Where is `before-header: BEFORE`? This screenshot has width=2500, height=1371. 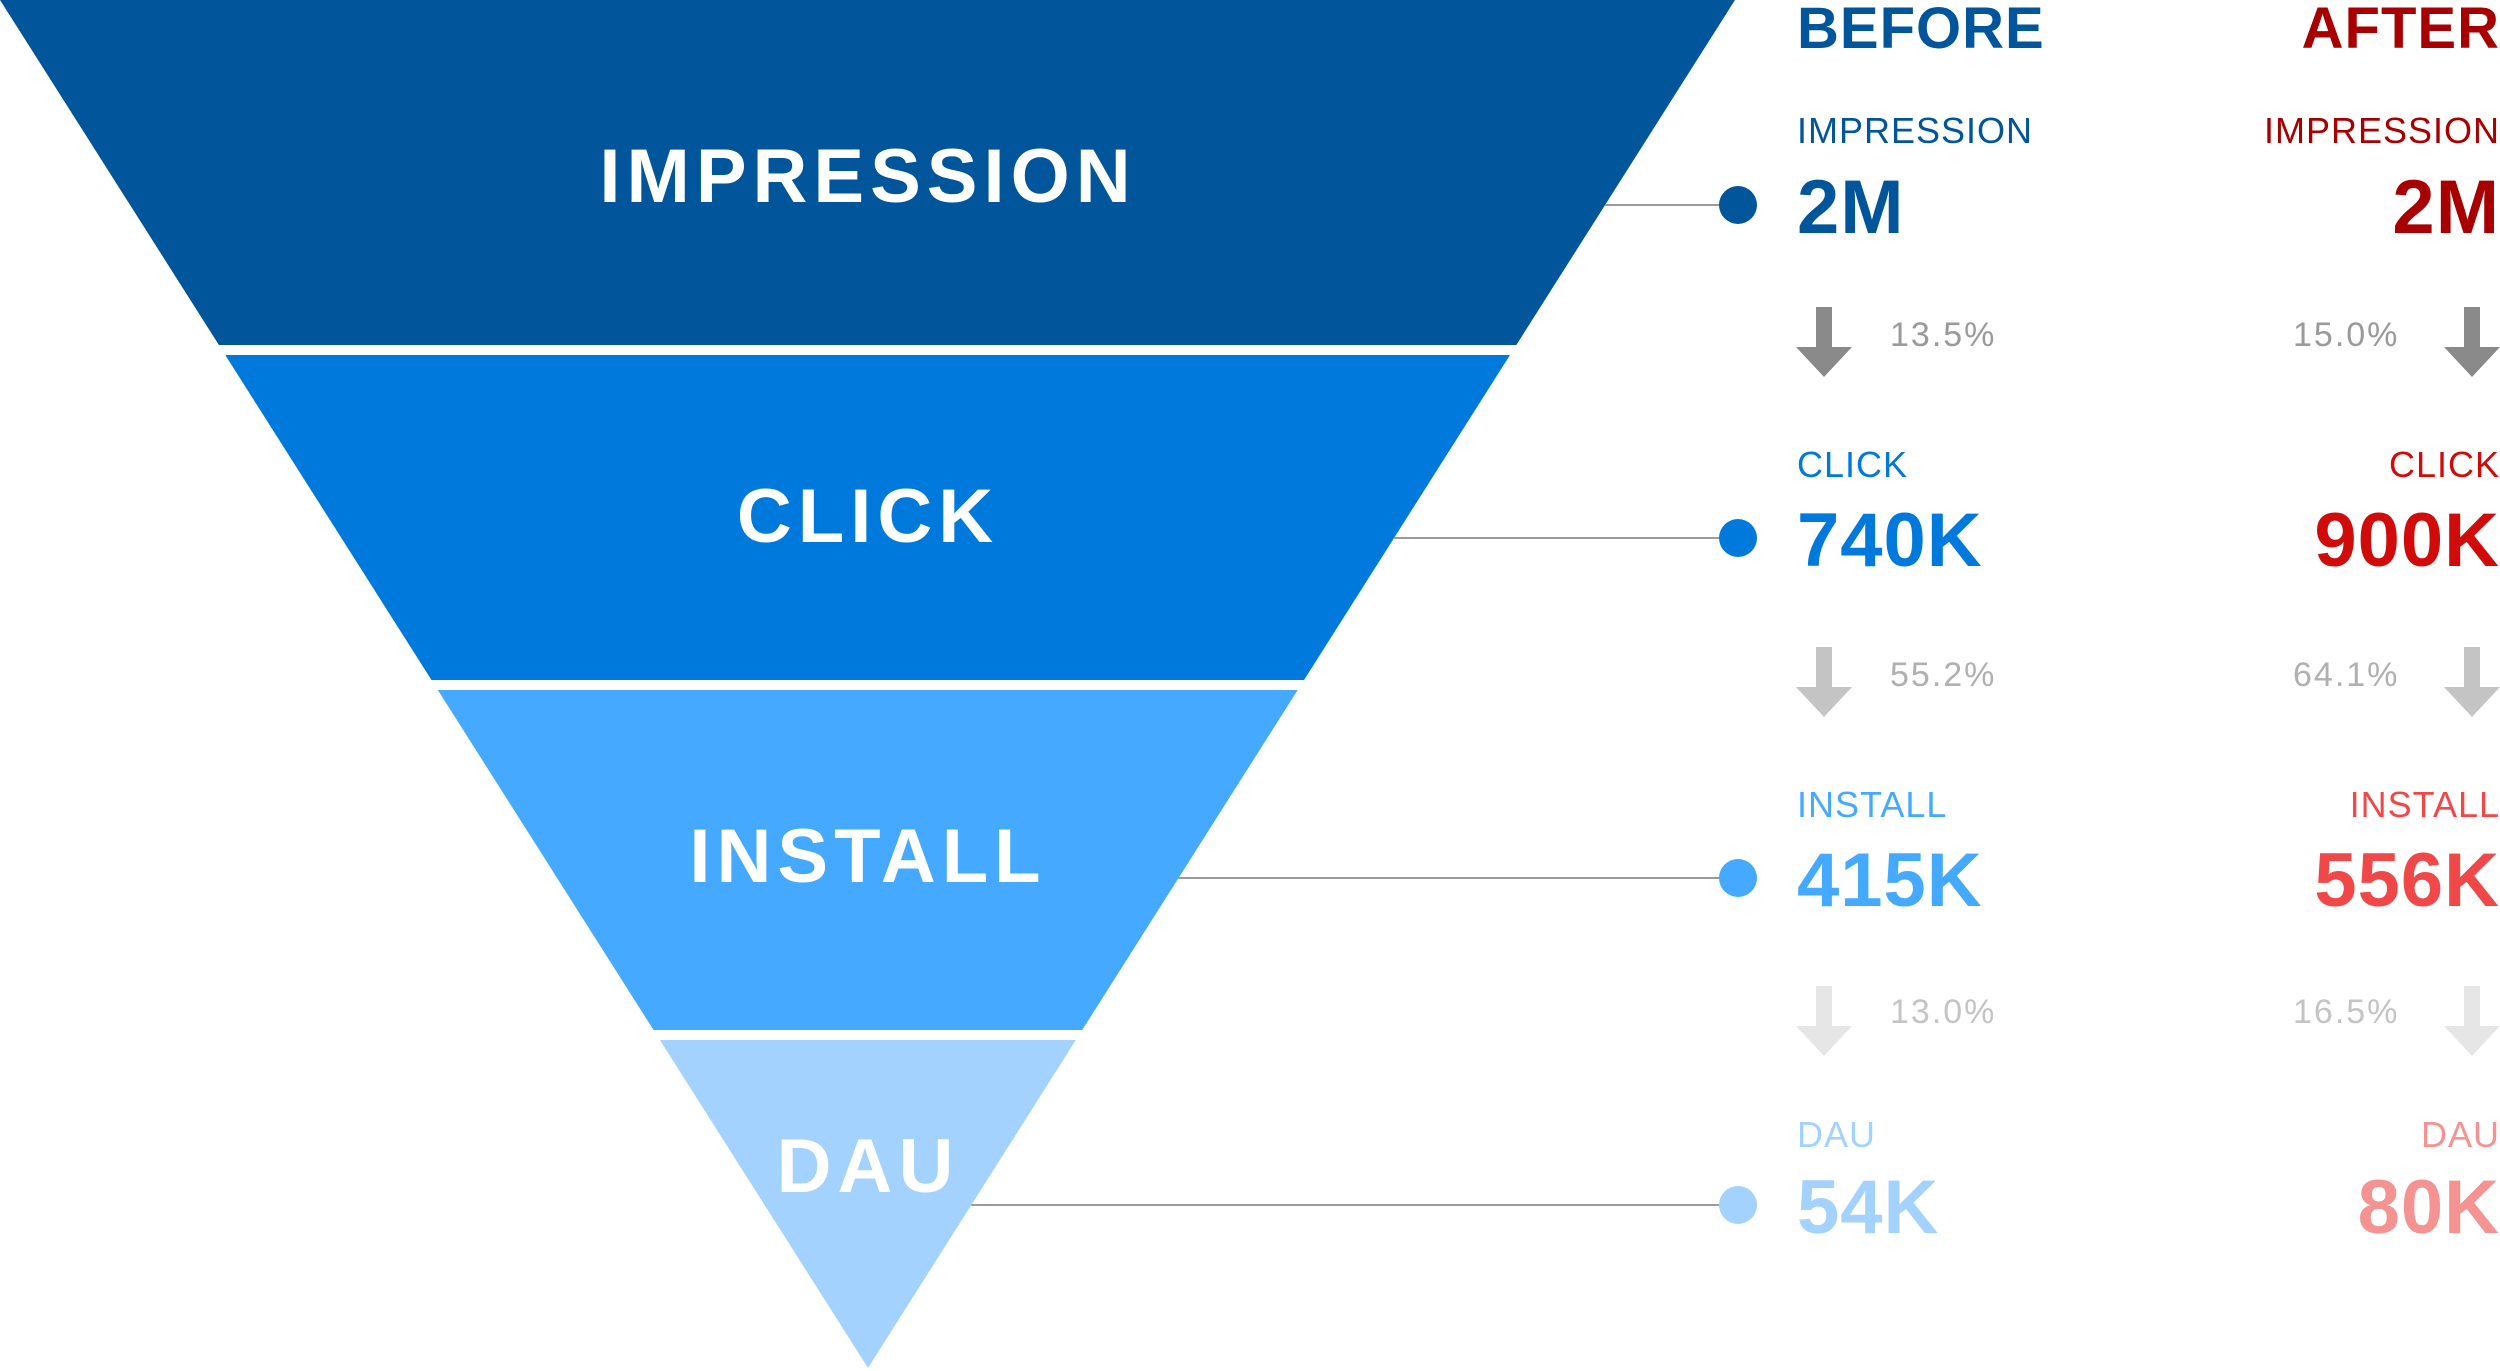
before-header: BEFORE is located at coordinates (1921, 30).